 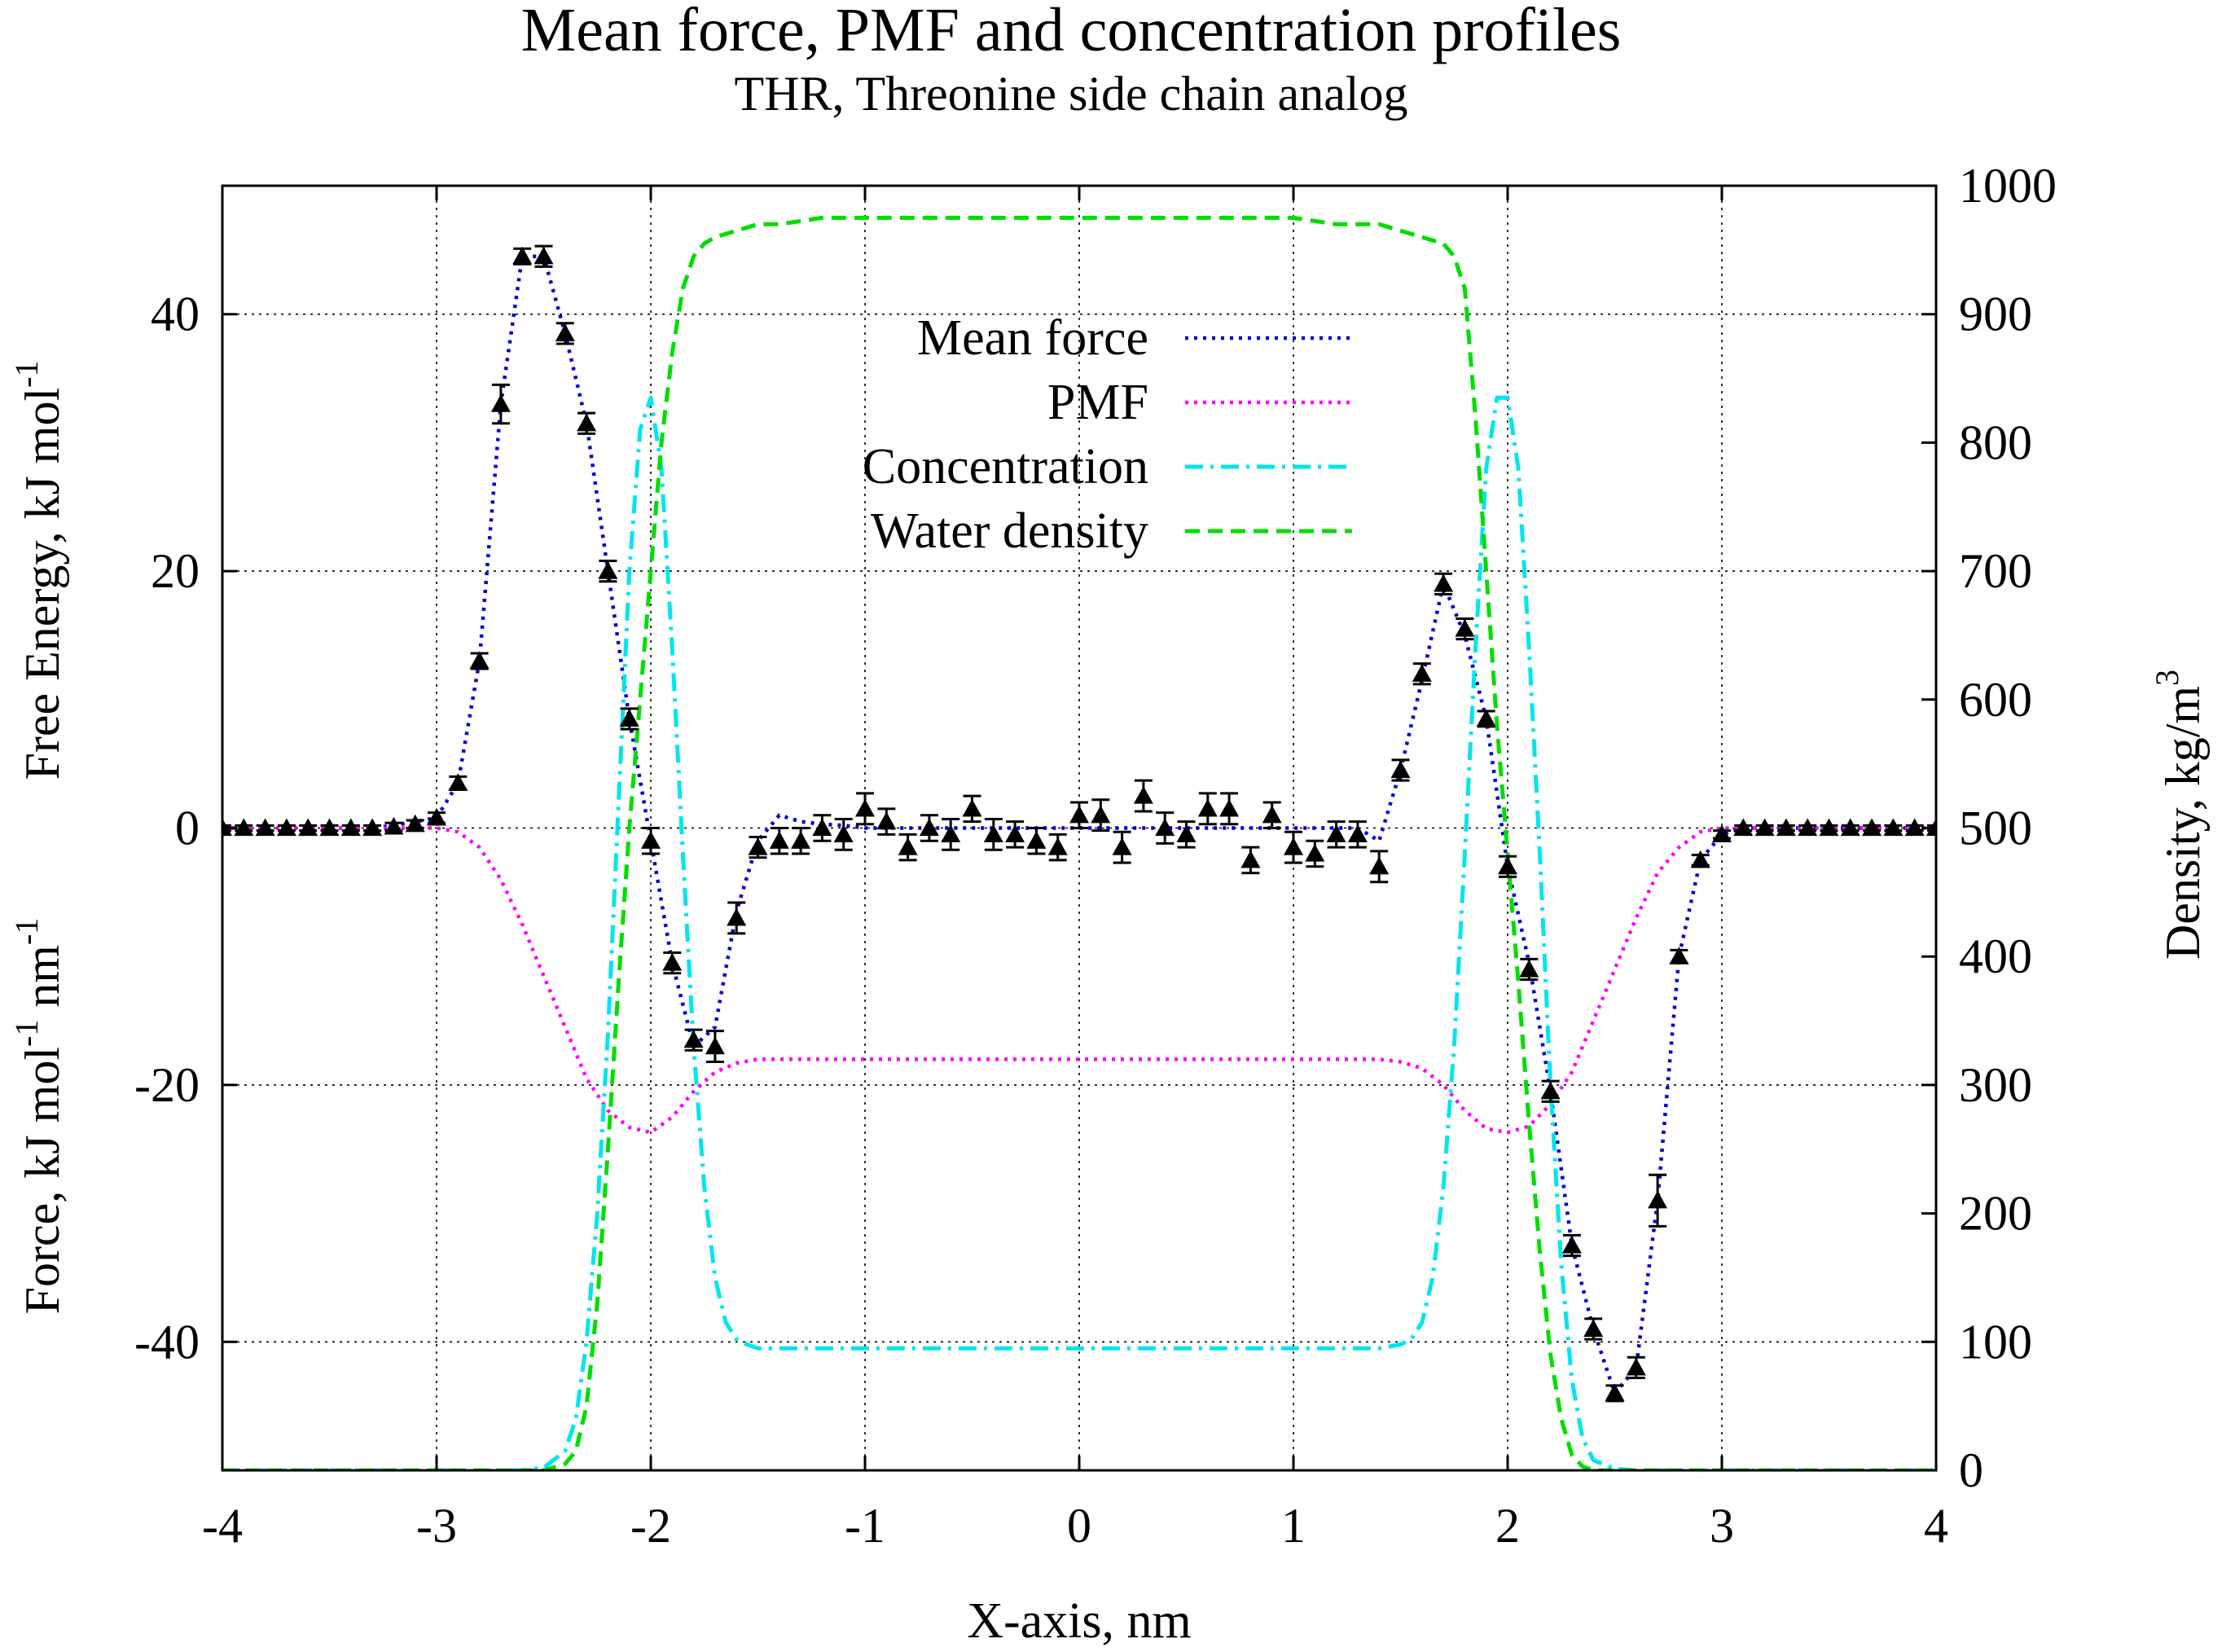 What do you see at coordinates (865, 1526) in the screenshot?
I see `x-tick-label: -1` at bounding box center [865, 1526].